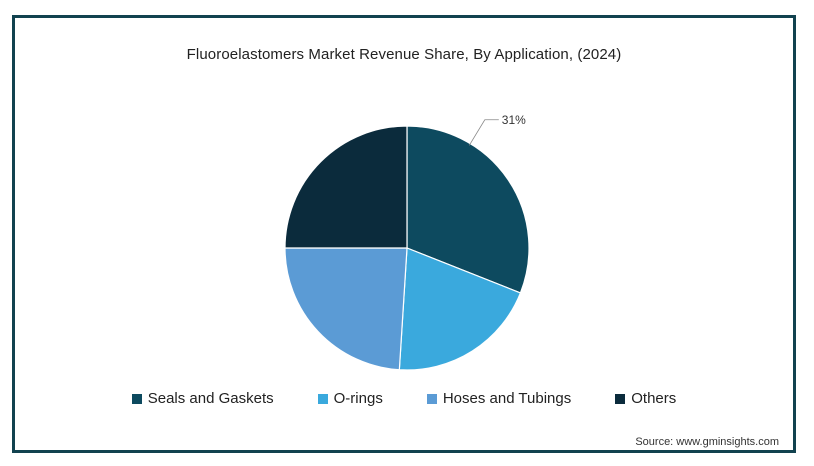 The image size is (814, 466). Describe the element at coordinates (346, 309) in the screenshot. I see `pie-slice-hoses-and-tubings` at that location.